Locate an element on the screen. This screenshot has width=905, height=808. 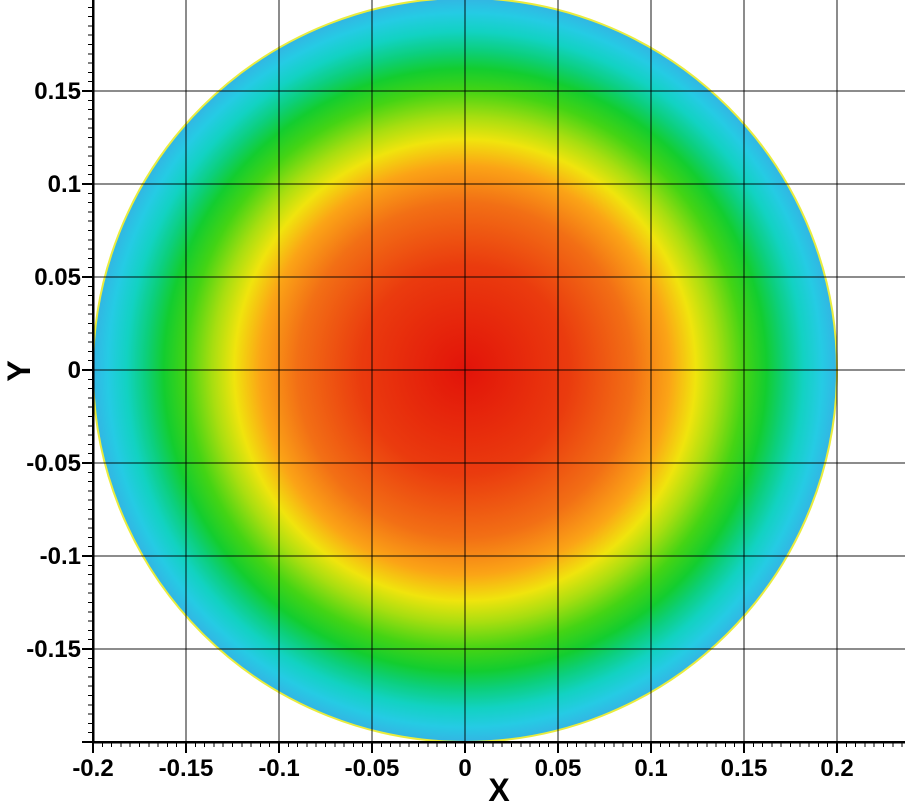
x-tick-label: -0.2 is located at coordinates (92, 768).